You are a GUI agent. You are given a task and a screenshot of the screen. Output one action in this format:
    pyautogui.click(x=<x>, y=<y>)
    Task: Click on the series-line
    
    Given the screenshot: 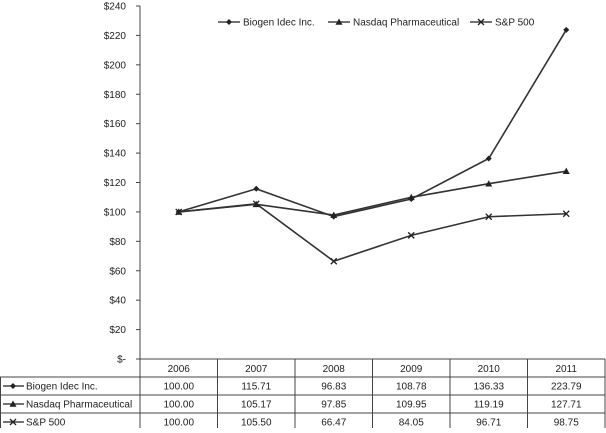 What is the action you would take?
    pyautogui.click(x=372, y=232)
    